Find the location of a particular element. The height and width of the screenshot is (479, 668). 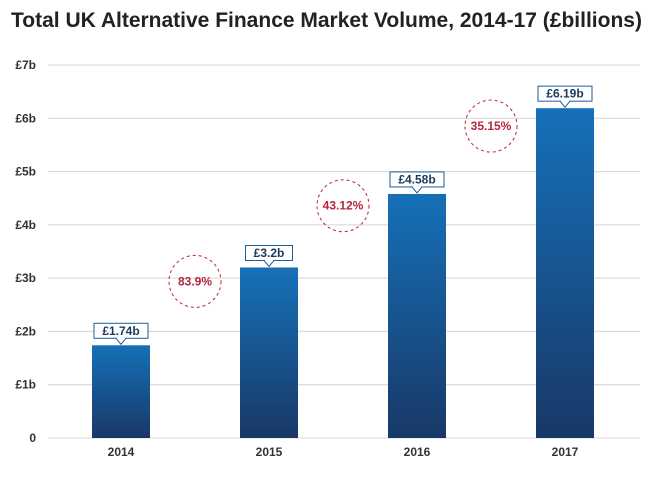

y-tick-label: £4b is located at coordinates (25, 225).